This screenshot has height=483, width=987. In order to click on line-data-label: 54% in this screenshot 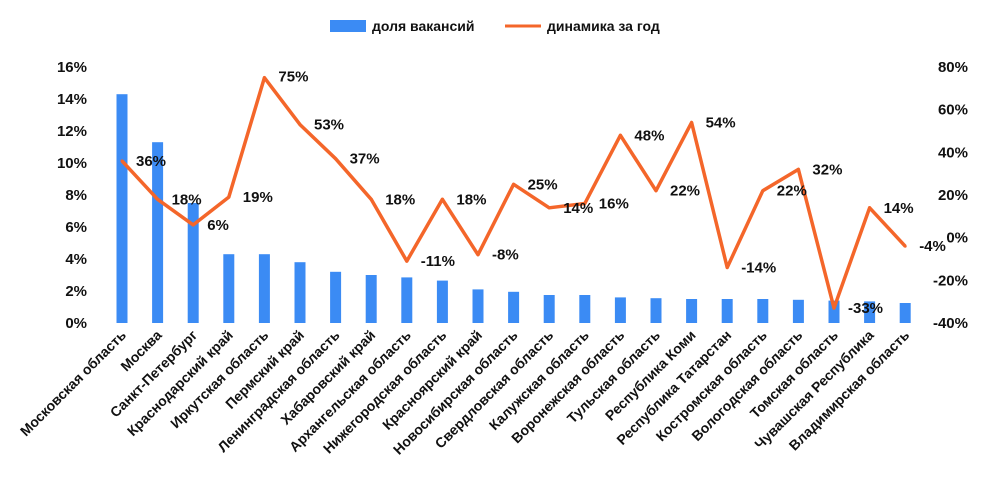, I will do `click(721, 122)`.